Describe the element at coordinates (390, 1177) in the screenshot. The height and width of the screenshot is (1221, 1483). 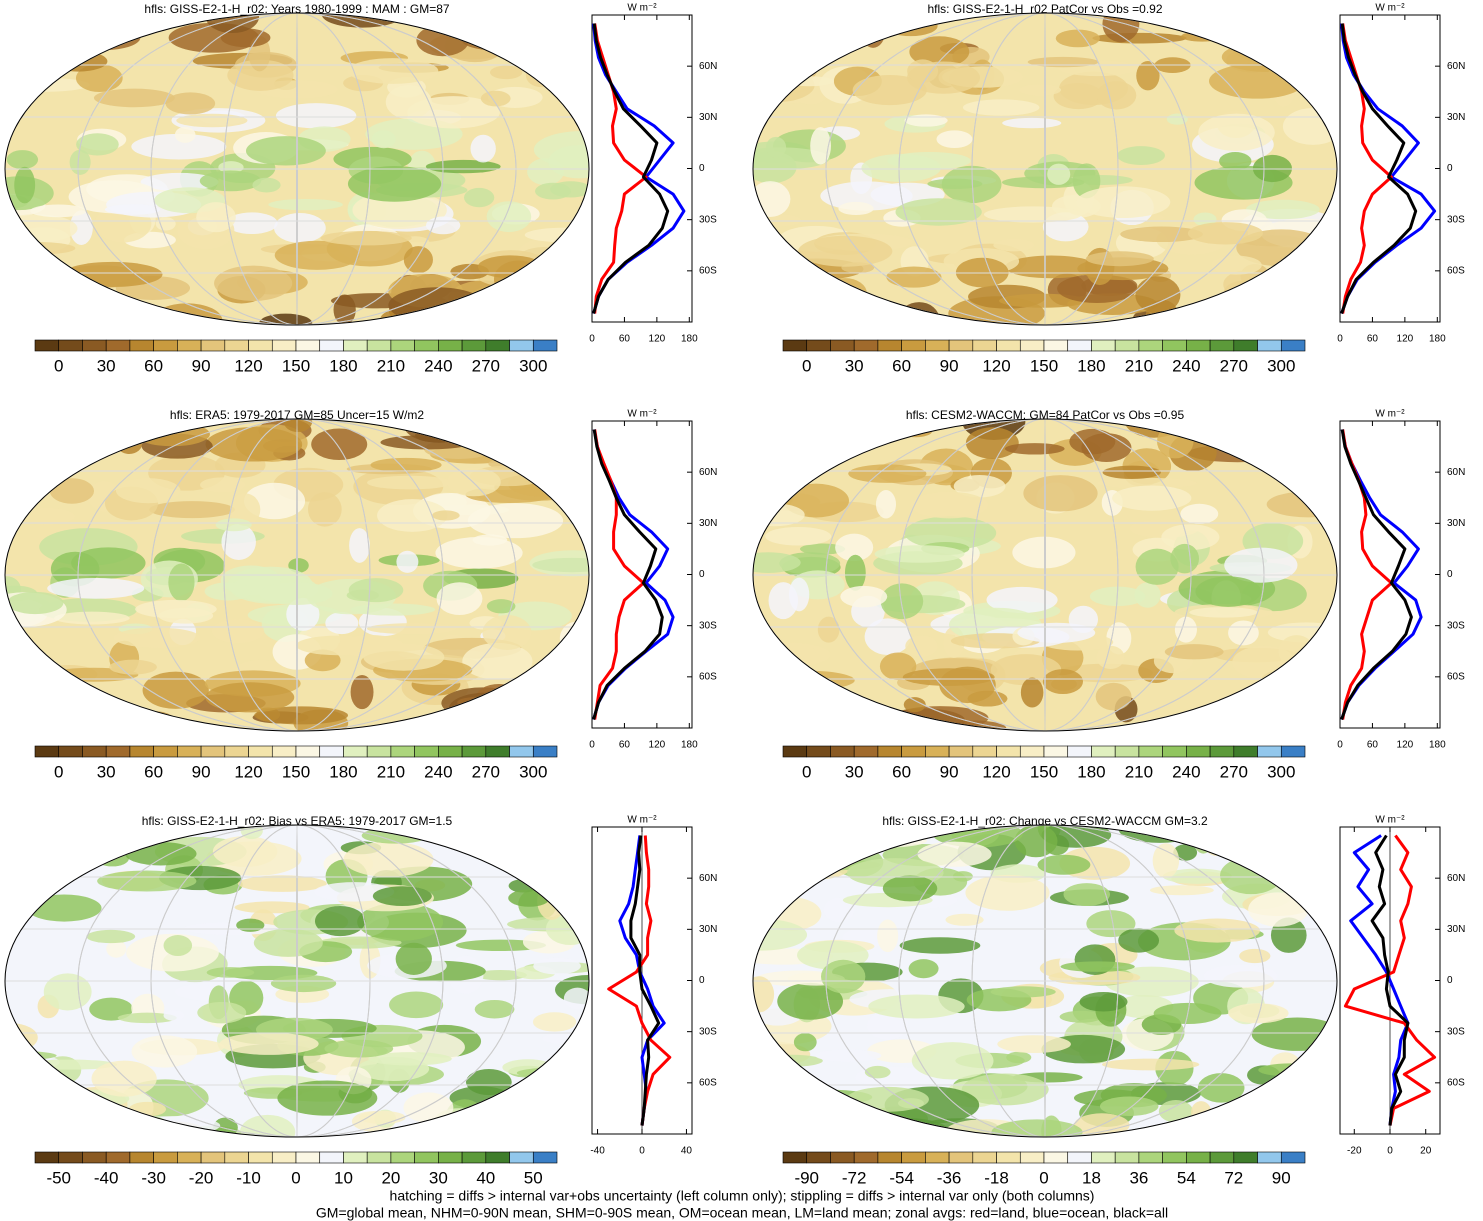
I see `colorbar-label: 20` at that location.